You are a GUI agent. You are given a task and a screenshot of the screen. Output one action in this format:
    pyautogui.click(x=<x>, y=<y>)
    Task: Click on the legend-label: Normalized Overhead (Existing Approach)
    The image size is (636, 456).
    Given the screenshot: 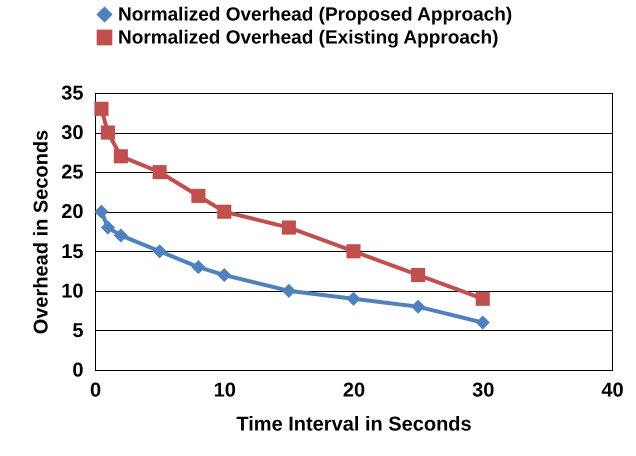 What is the action you would take?
    pyautogui.click(x=308, y=38)
    